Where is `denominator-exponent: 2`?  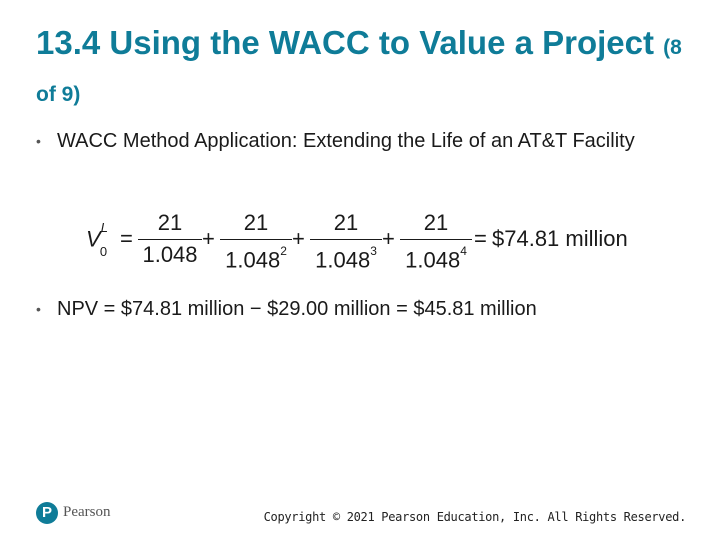 denominator-exponent: 2 is located at coordinates (283, 251).